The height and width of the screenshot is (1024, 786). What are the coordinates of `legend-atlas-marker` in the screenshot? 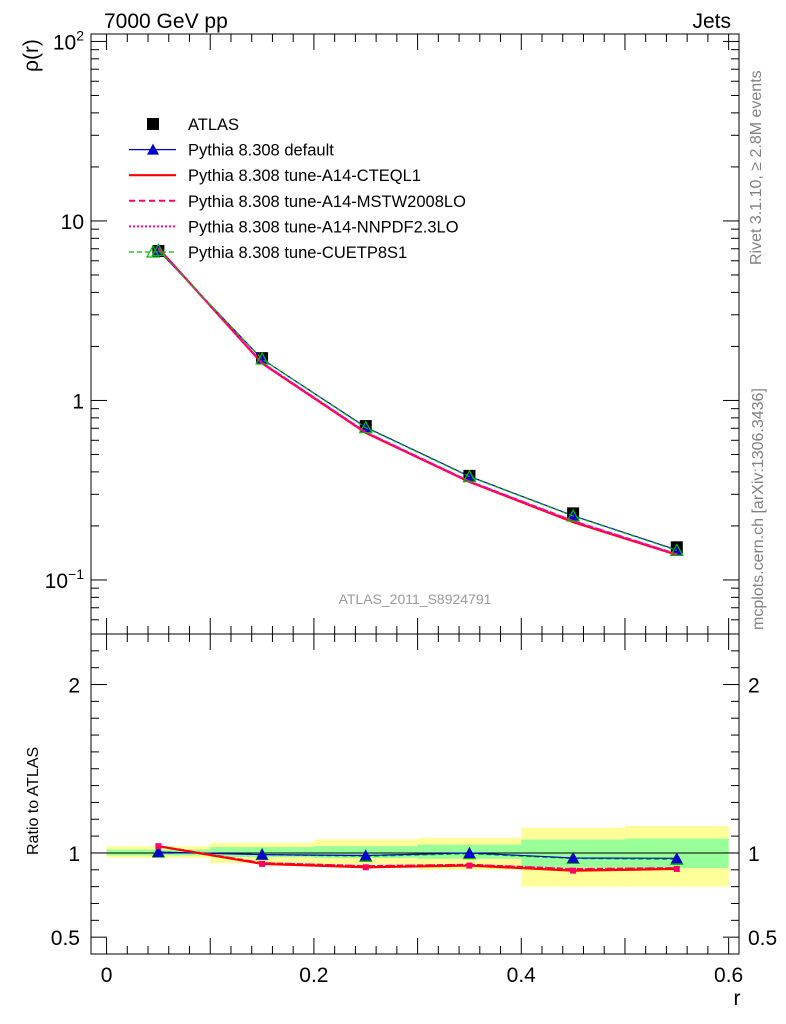 It's located at (153, 124).